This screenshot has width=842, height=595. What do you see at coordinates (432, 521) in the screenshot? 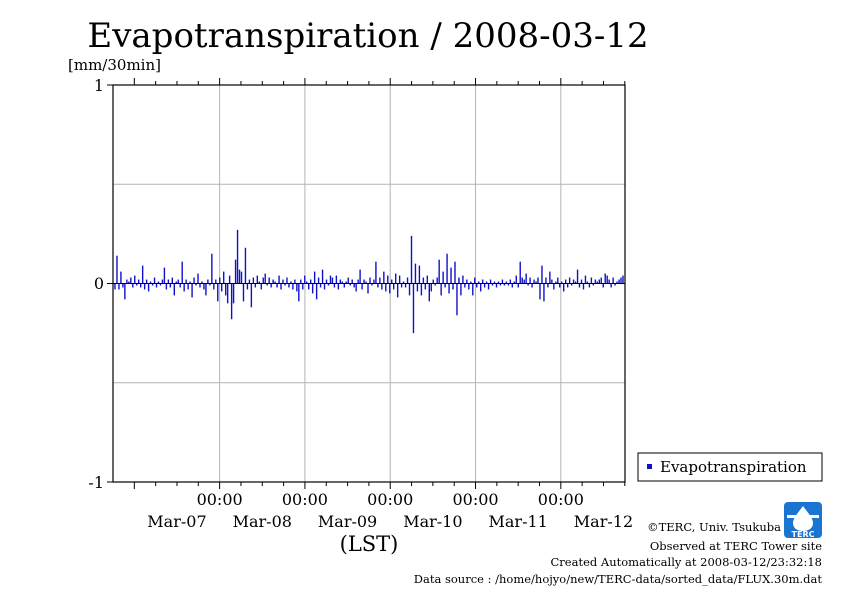
I see `x-date-label: Mar-10` at bounding box center [432, 521].